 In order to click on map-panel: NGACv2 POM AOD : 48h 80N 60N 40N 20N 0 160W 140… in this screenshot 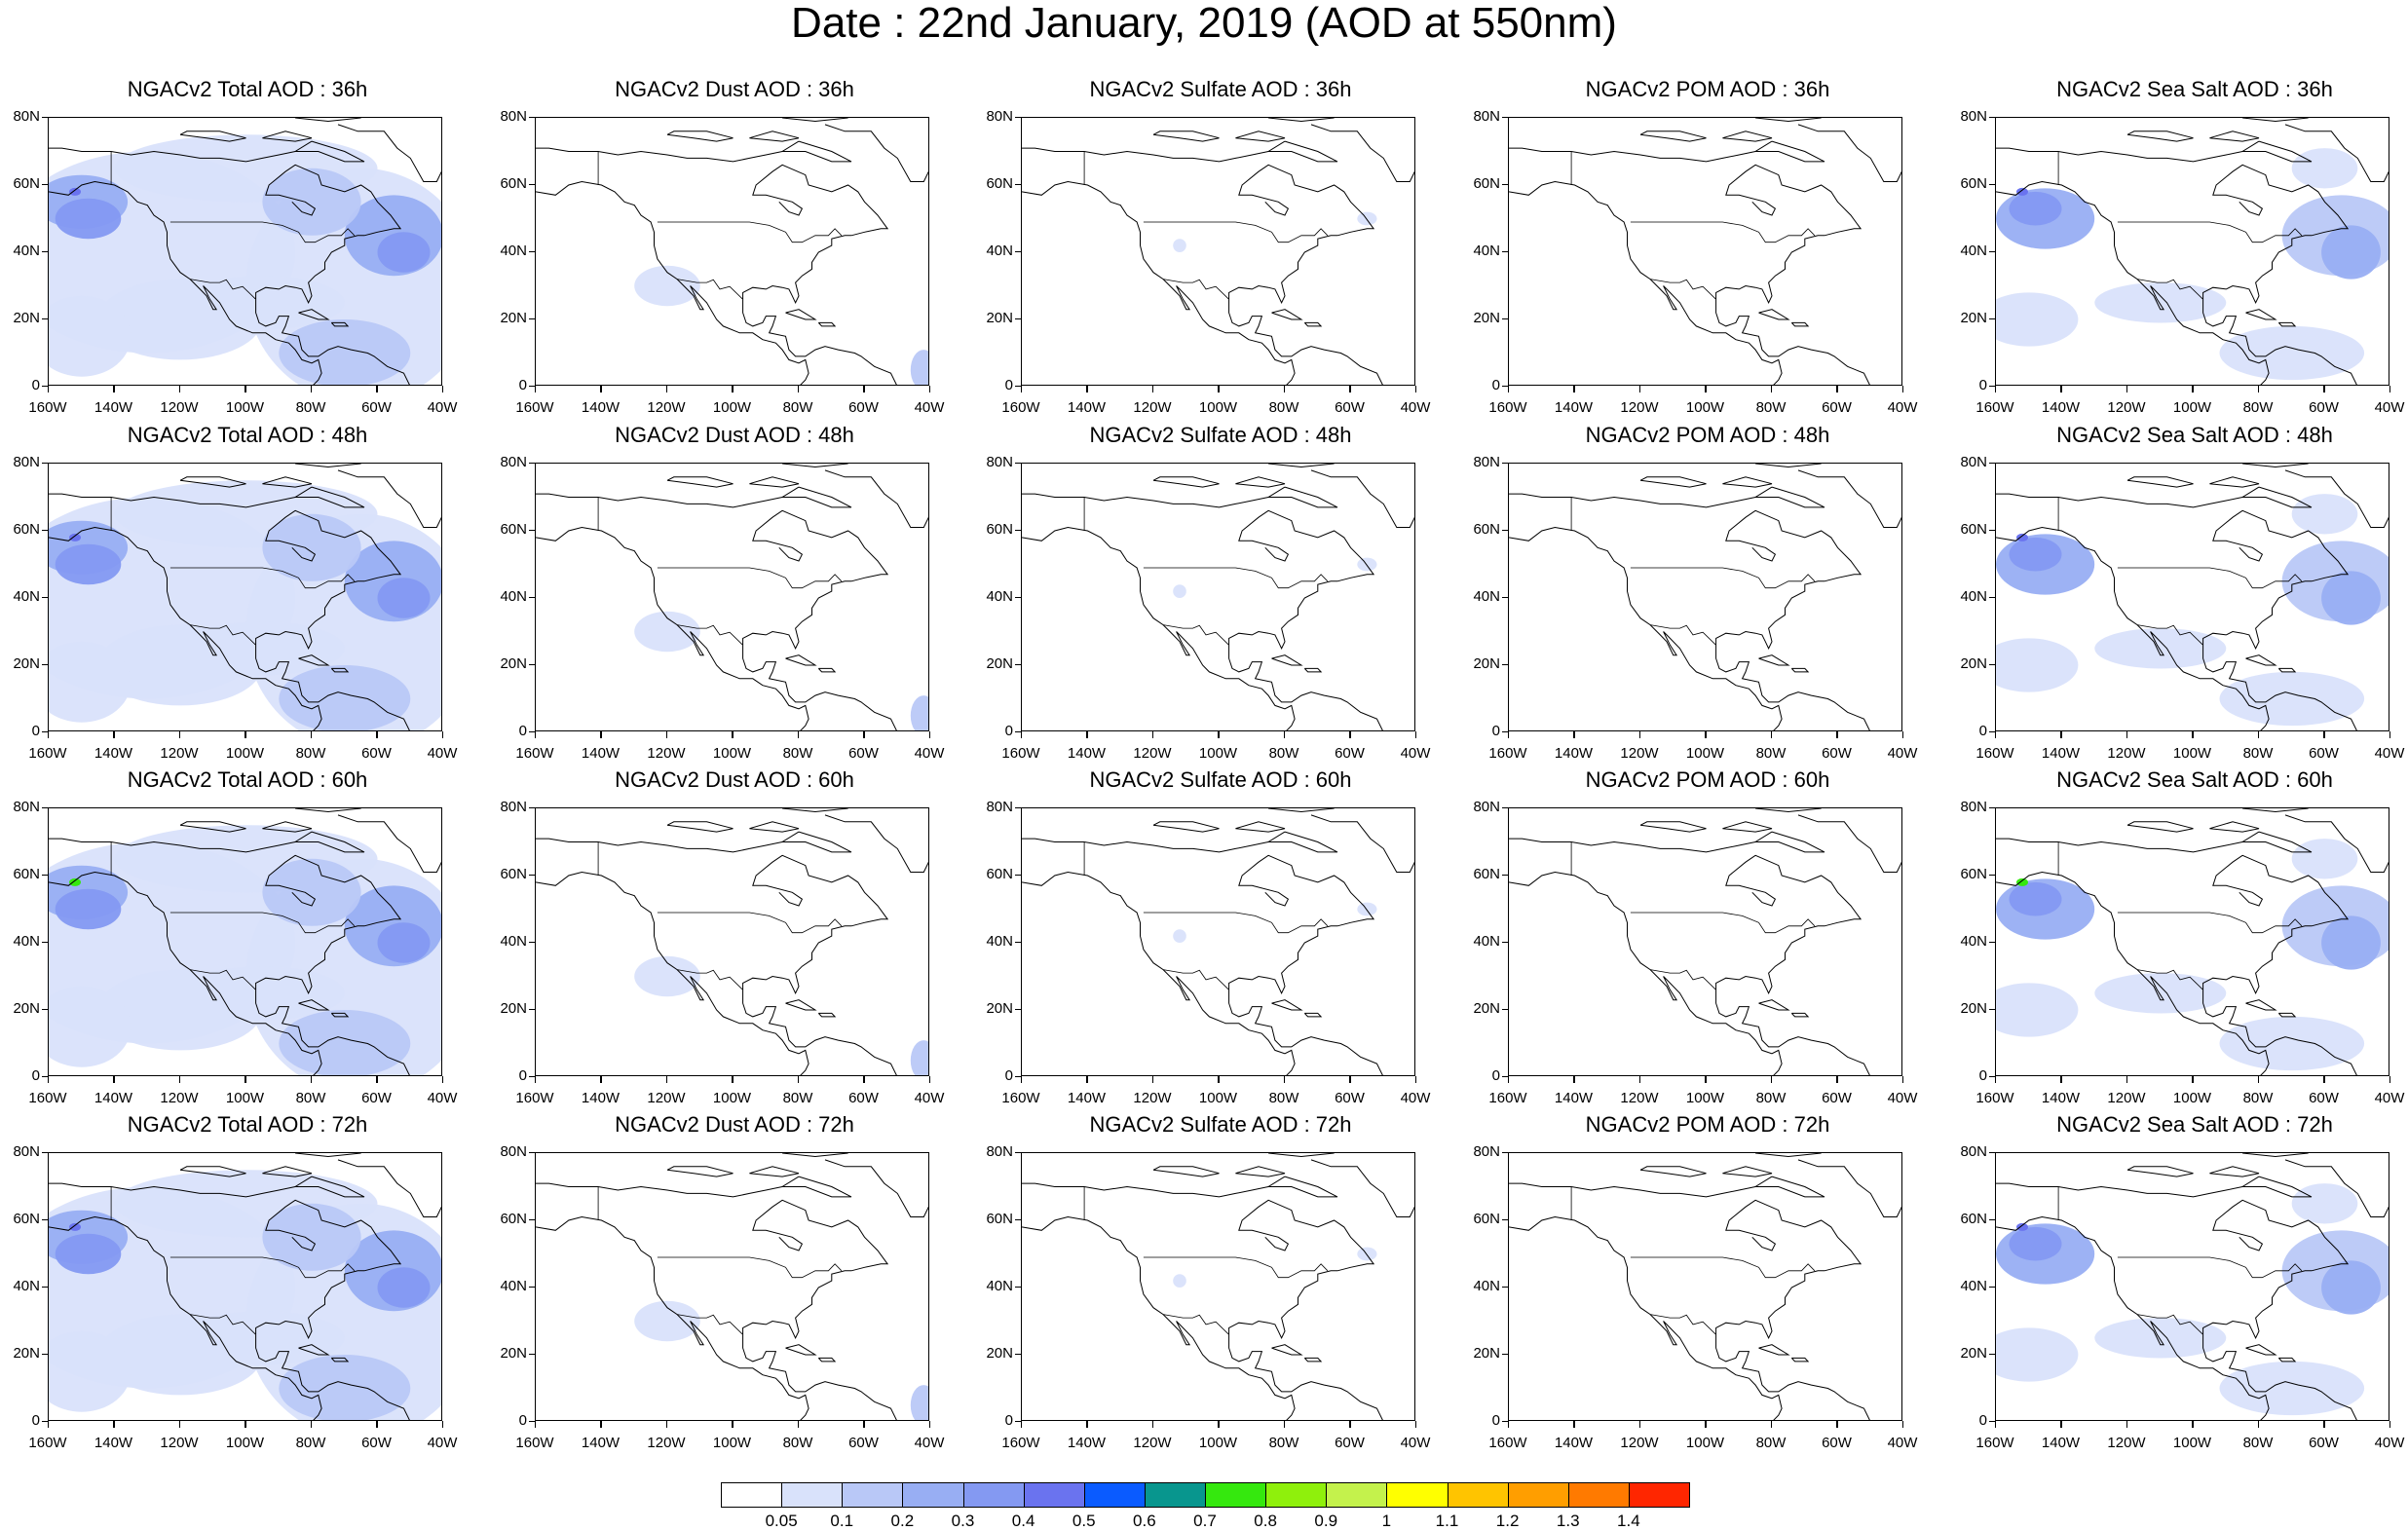, I will do `click(1695, 592)`.